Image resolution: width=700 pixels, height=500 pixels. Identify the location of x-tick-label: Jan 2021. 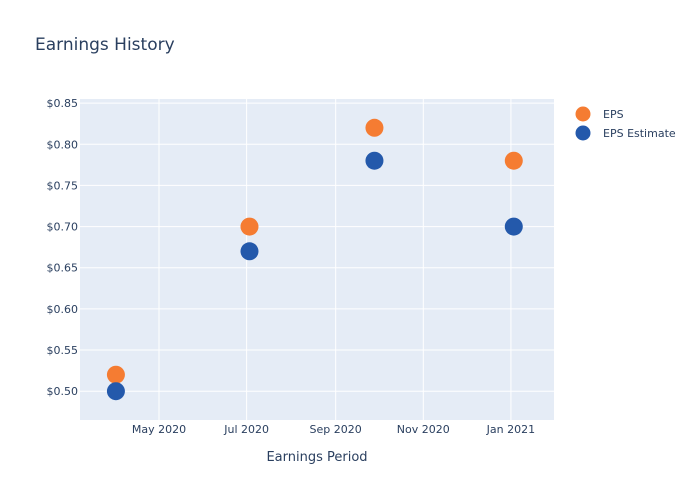
(510, 429).